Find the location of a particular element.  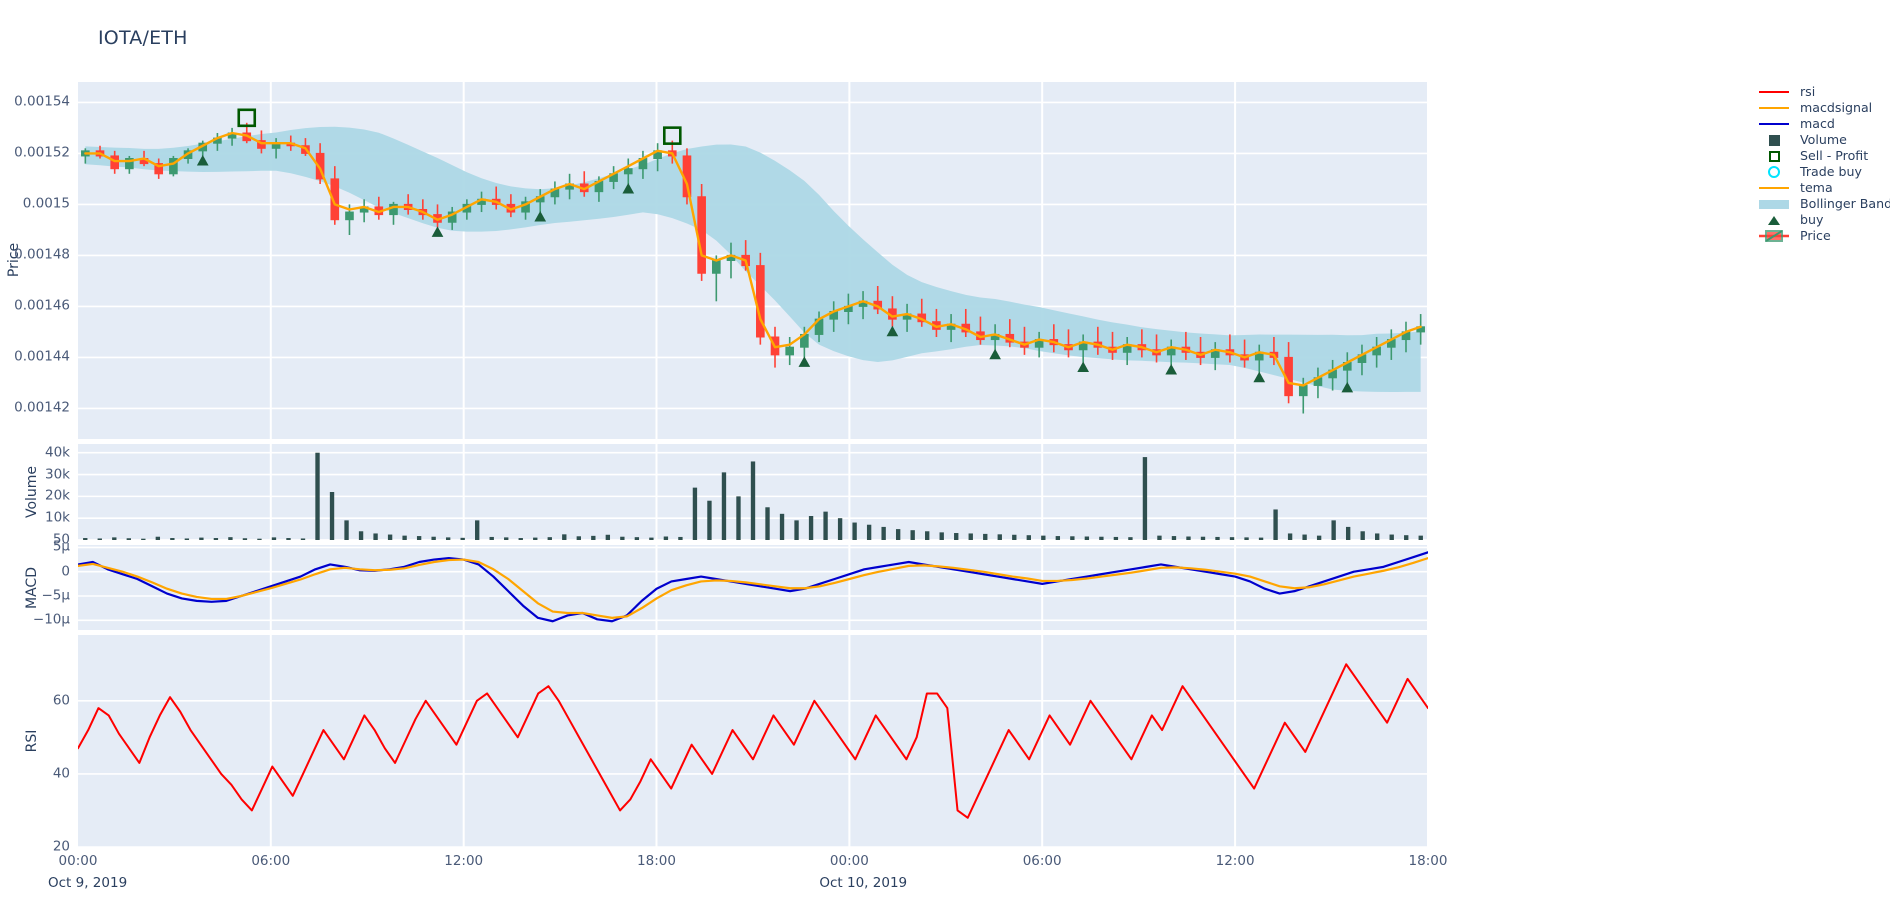

xtick-7: 18:00 is located at coordinates (1428, 861).